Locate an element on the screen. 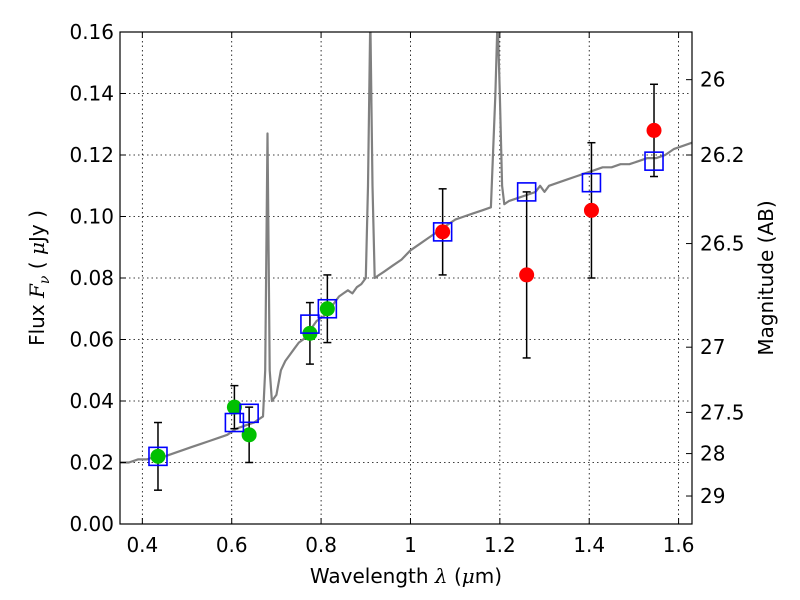 This screenshot has width=800, height=600. x-tick-label: 1 is located at coordinates (410, 545).